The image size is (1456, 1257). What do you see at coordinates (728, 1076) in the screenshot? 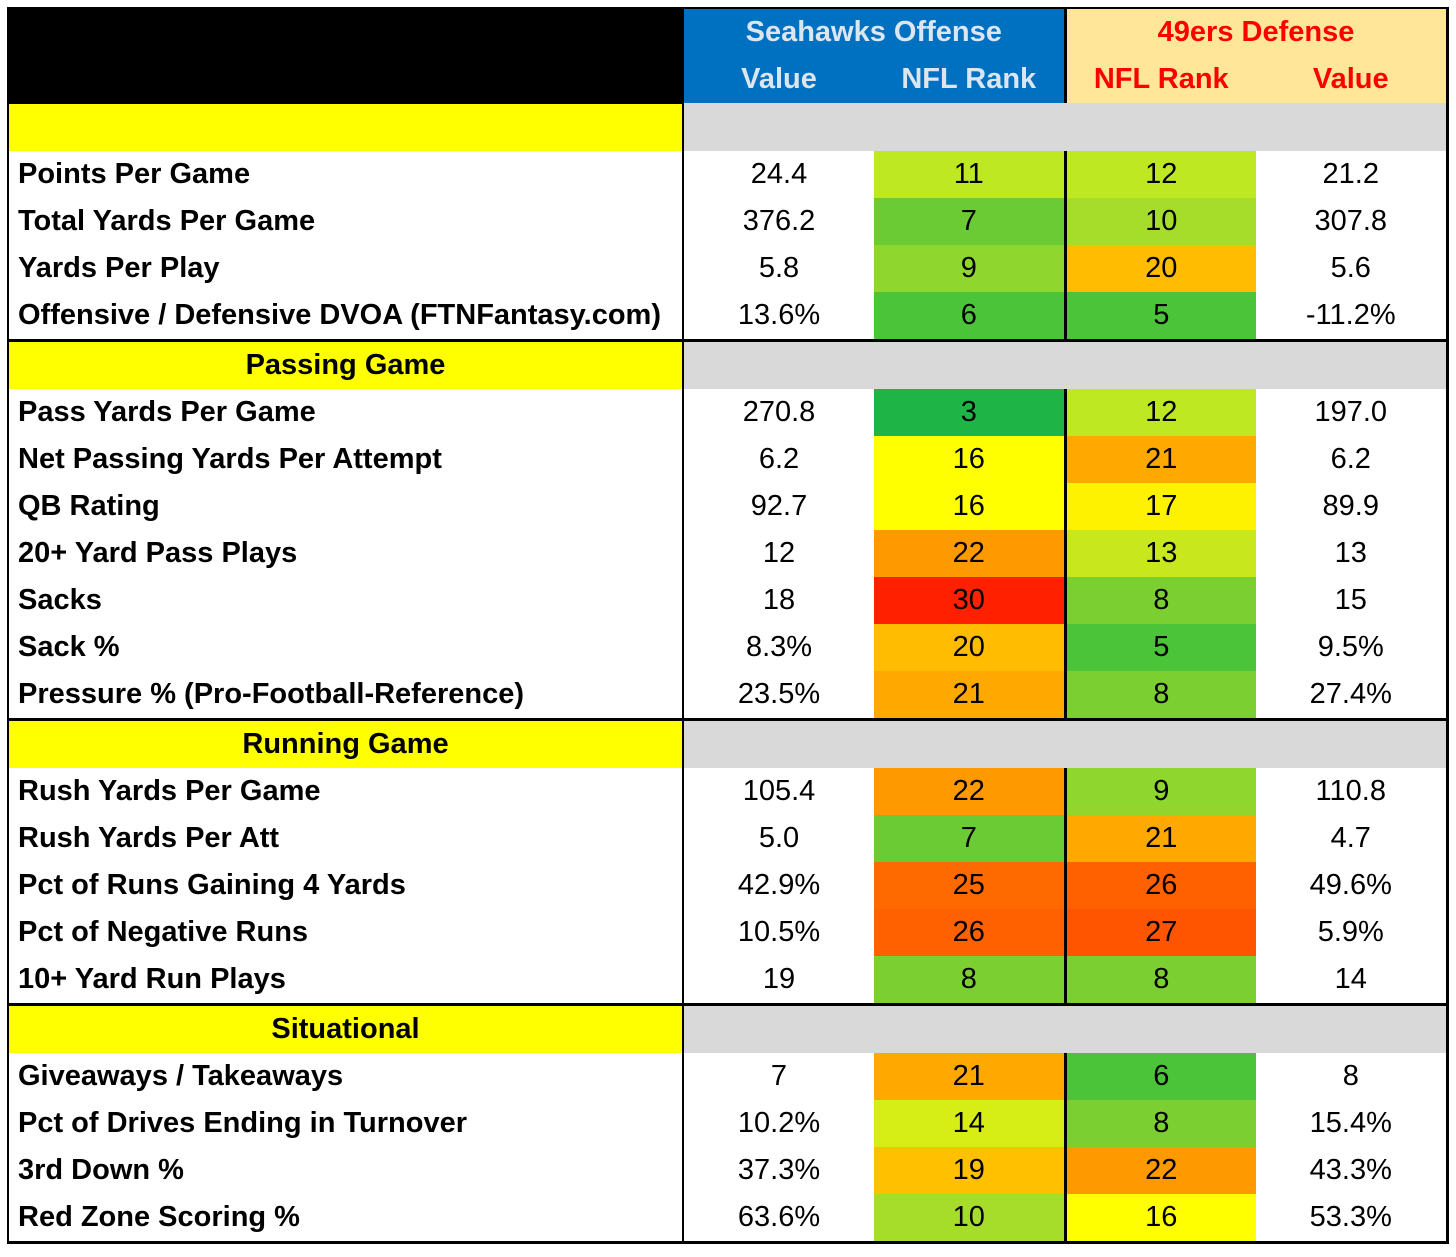
I see `table-row: Giveaways / Takeaways 7 21 6 8` at bounding box center [728, 1076].